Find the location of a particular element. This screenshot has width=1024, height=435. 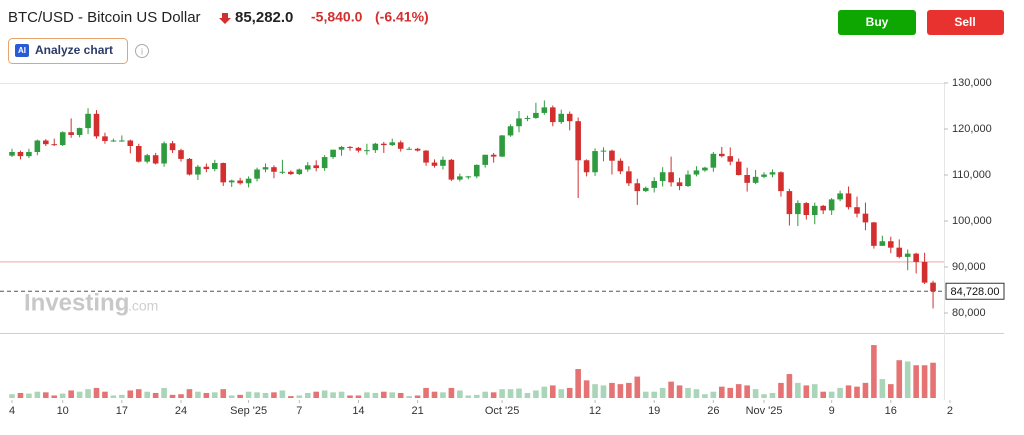

x-tick-label: 19 is located at coordinates (654, 411).